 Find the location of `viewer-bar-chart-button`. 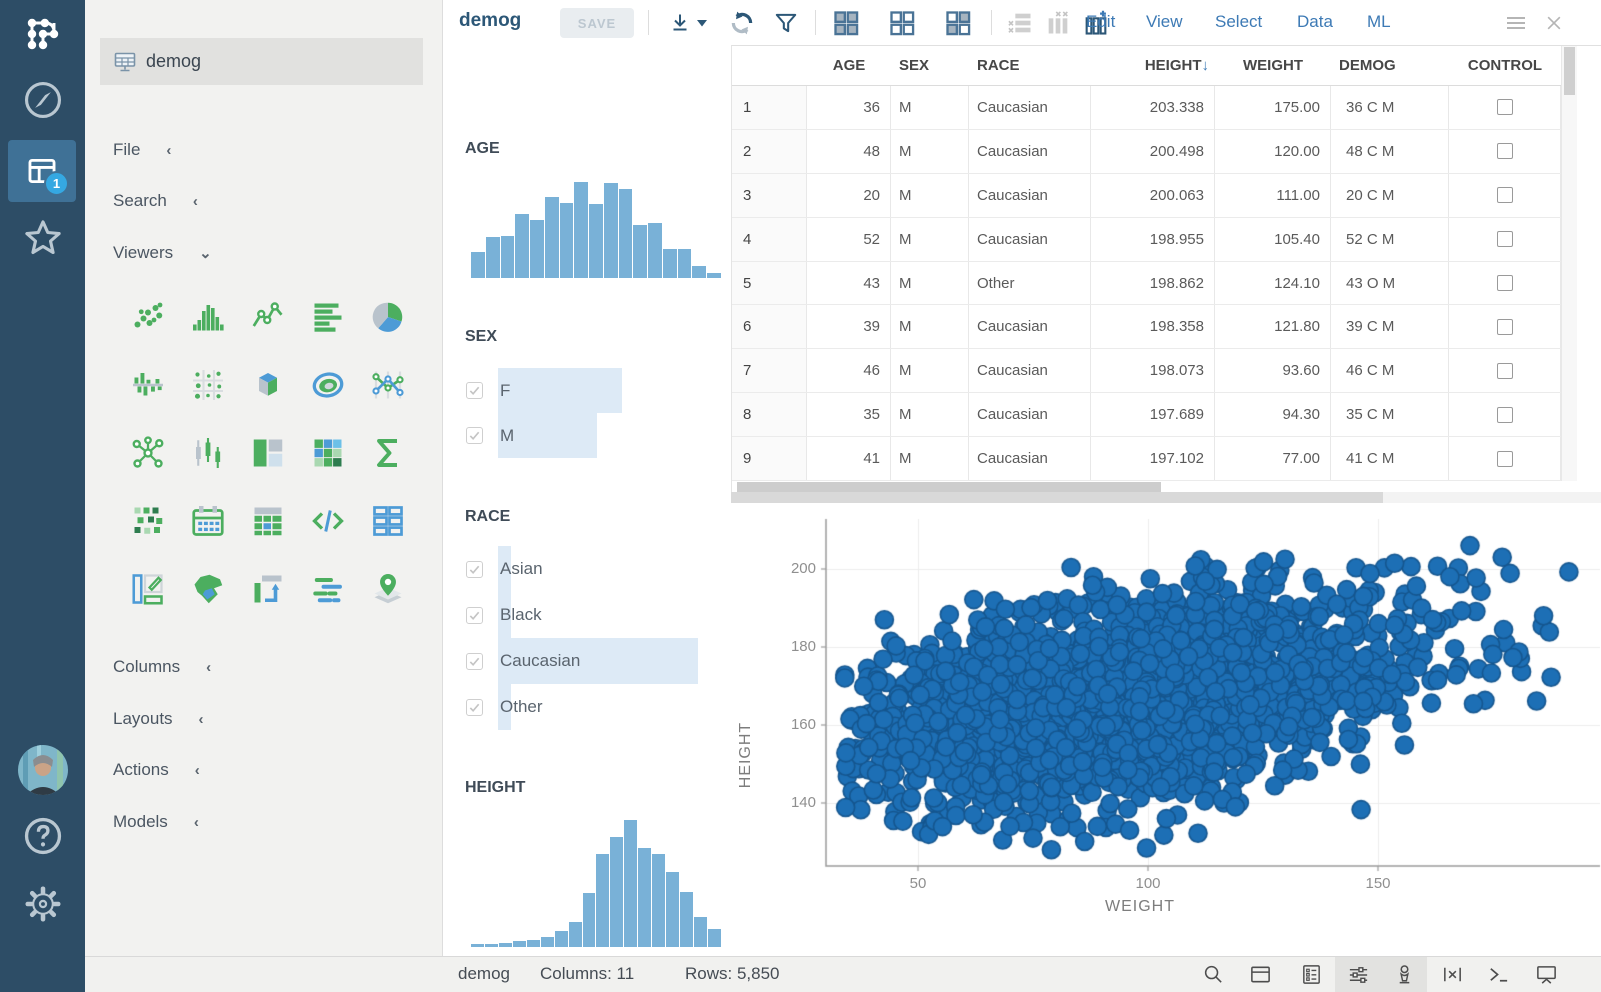

viewer-bar-chart-button is located at coordinates (328, 317).